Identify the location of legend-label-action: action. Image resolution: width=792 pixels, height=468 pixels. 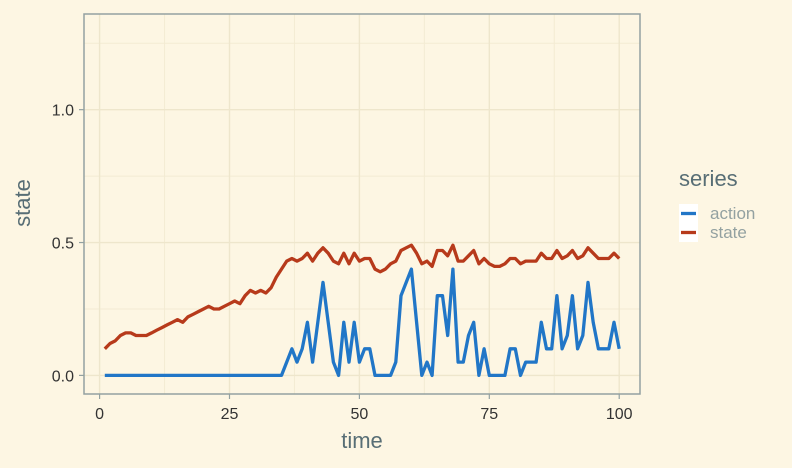
(732, 213).